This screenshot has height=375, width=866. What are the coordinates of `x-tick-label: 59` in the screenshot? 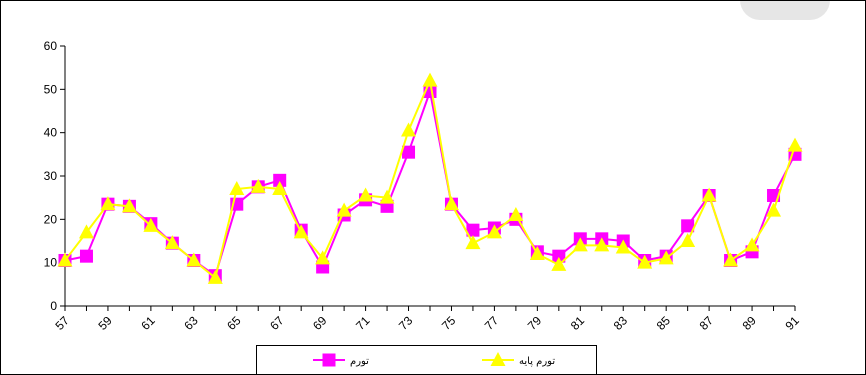 It's located at (105, 323).